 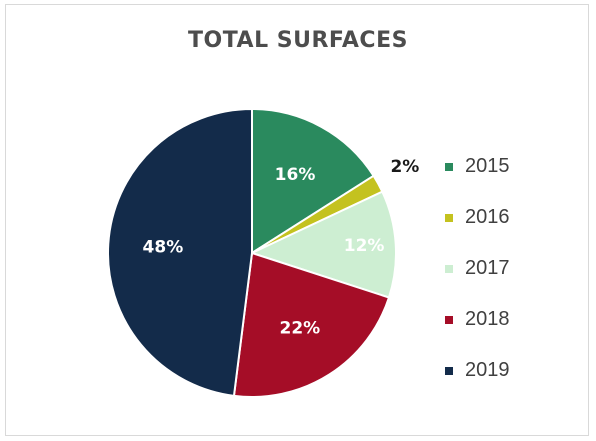 I want to click on legend-label-2016: 2016, so click(x=487, y=217).